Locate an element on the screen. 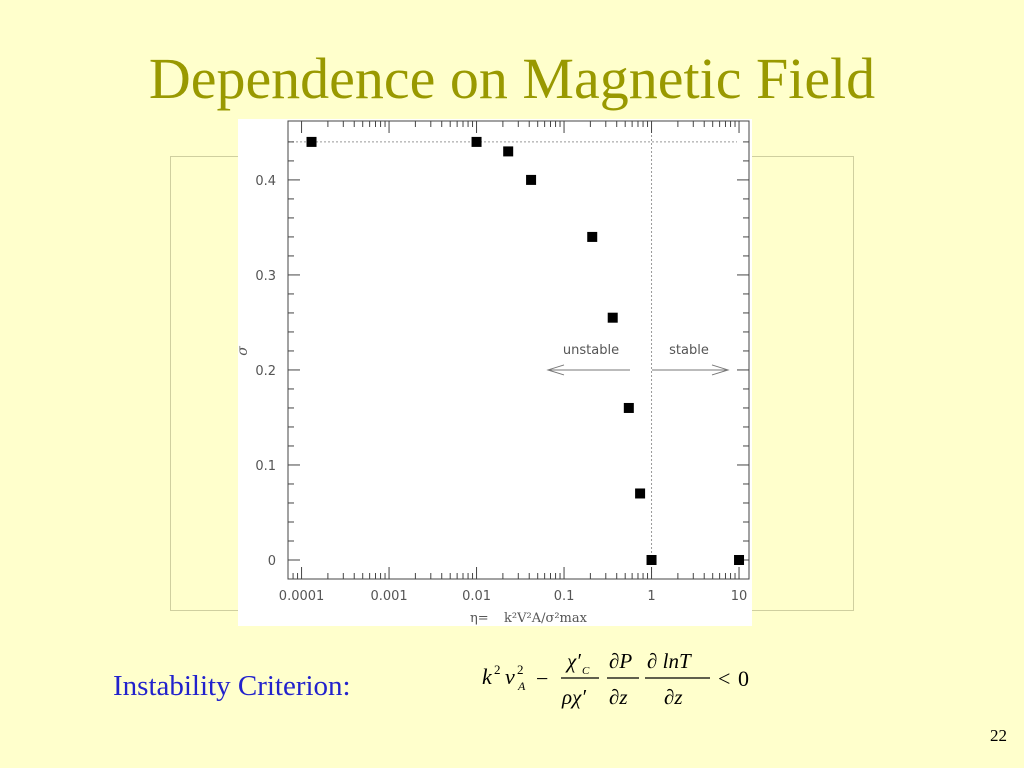  formula-minus: − is located at coordinates (542, 678).